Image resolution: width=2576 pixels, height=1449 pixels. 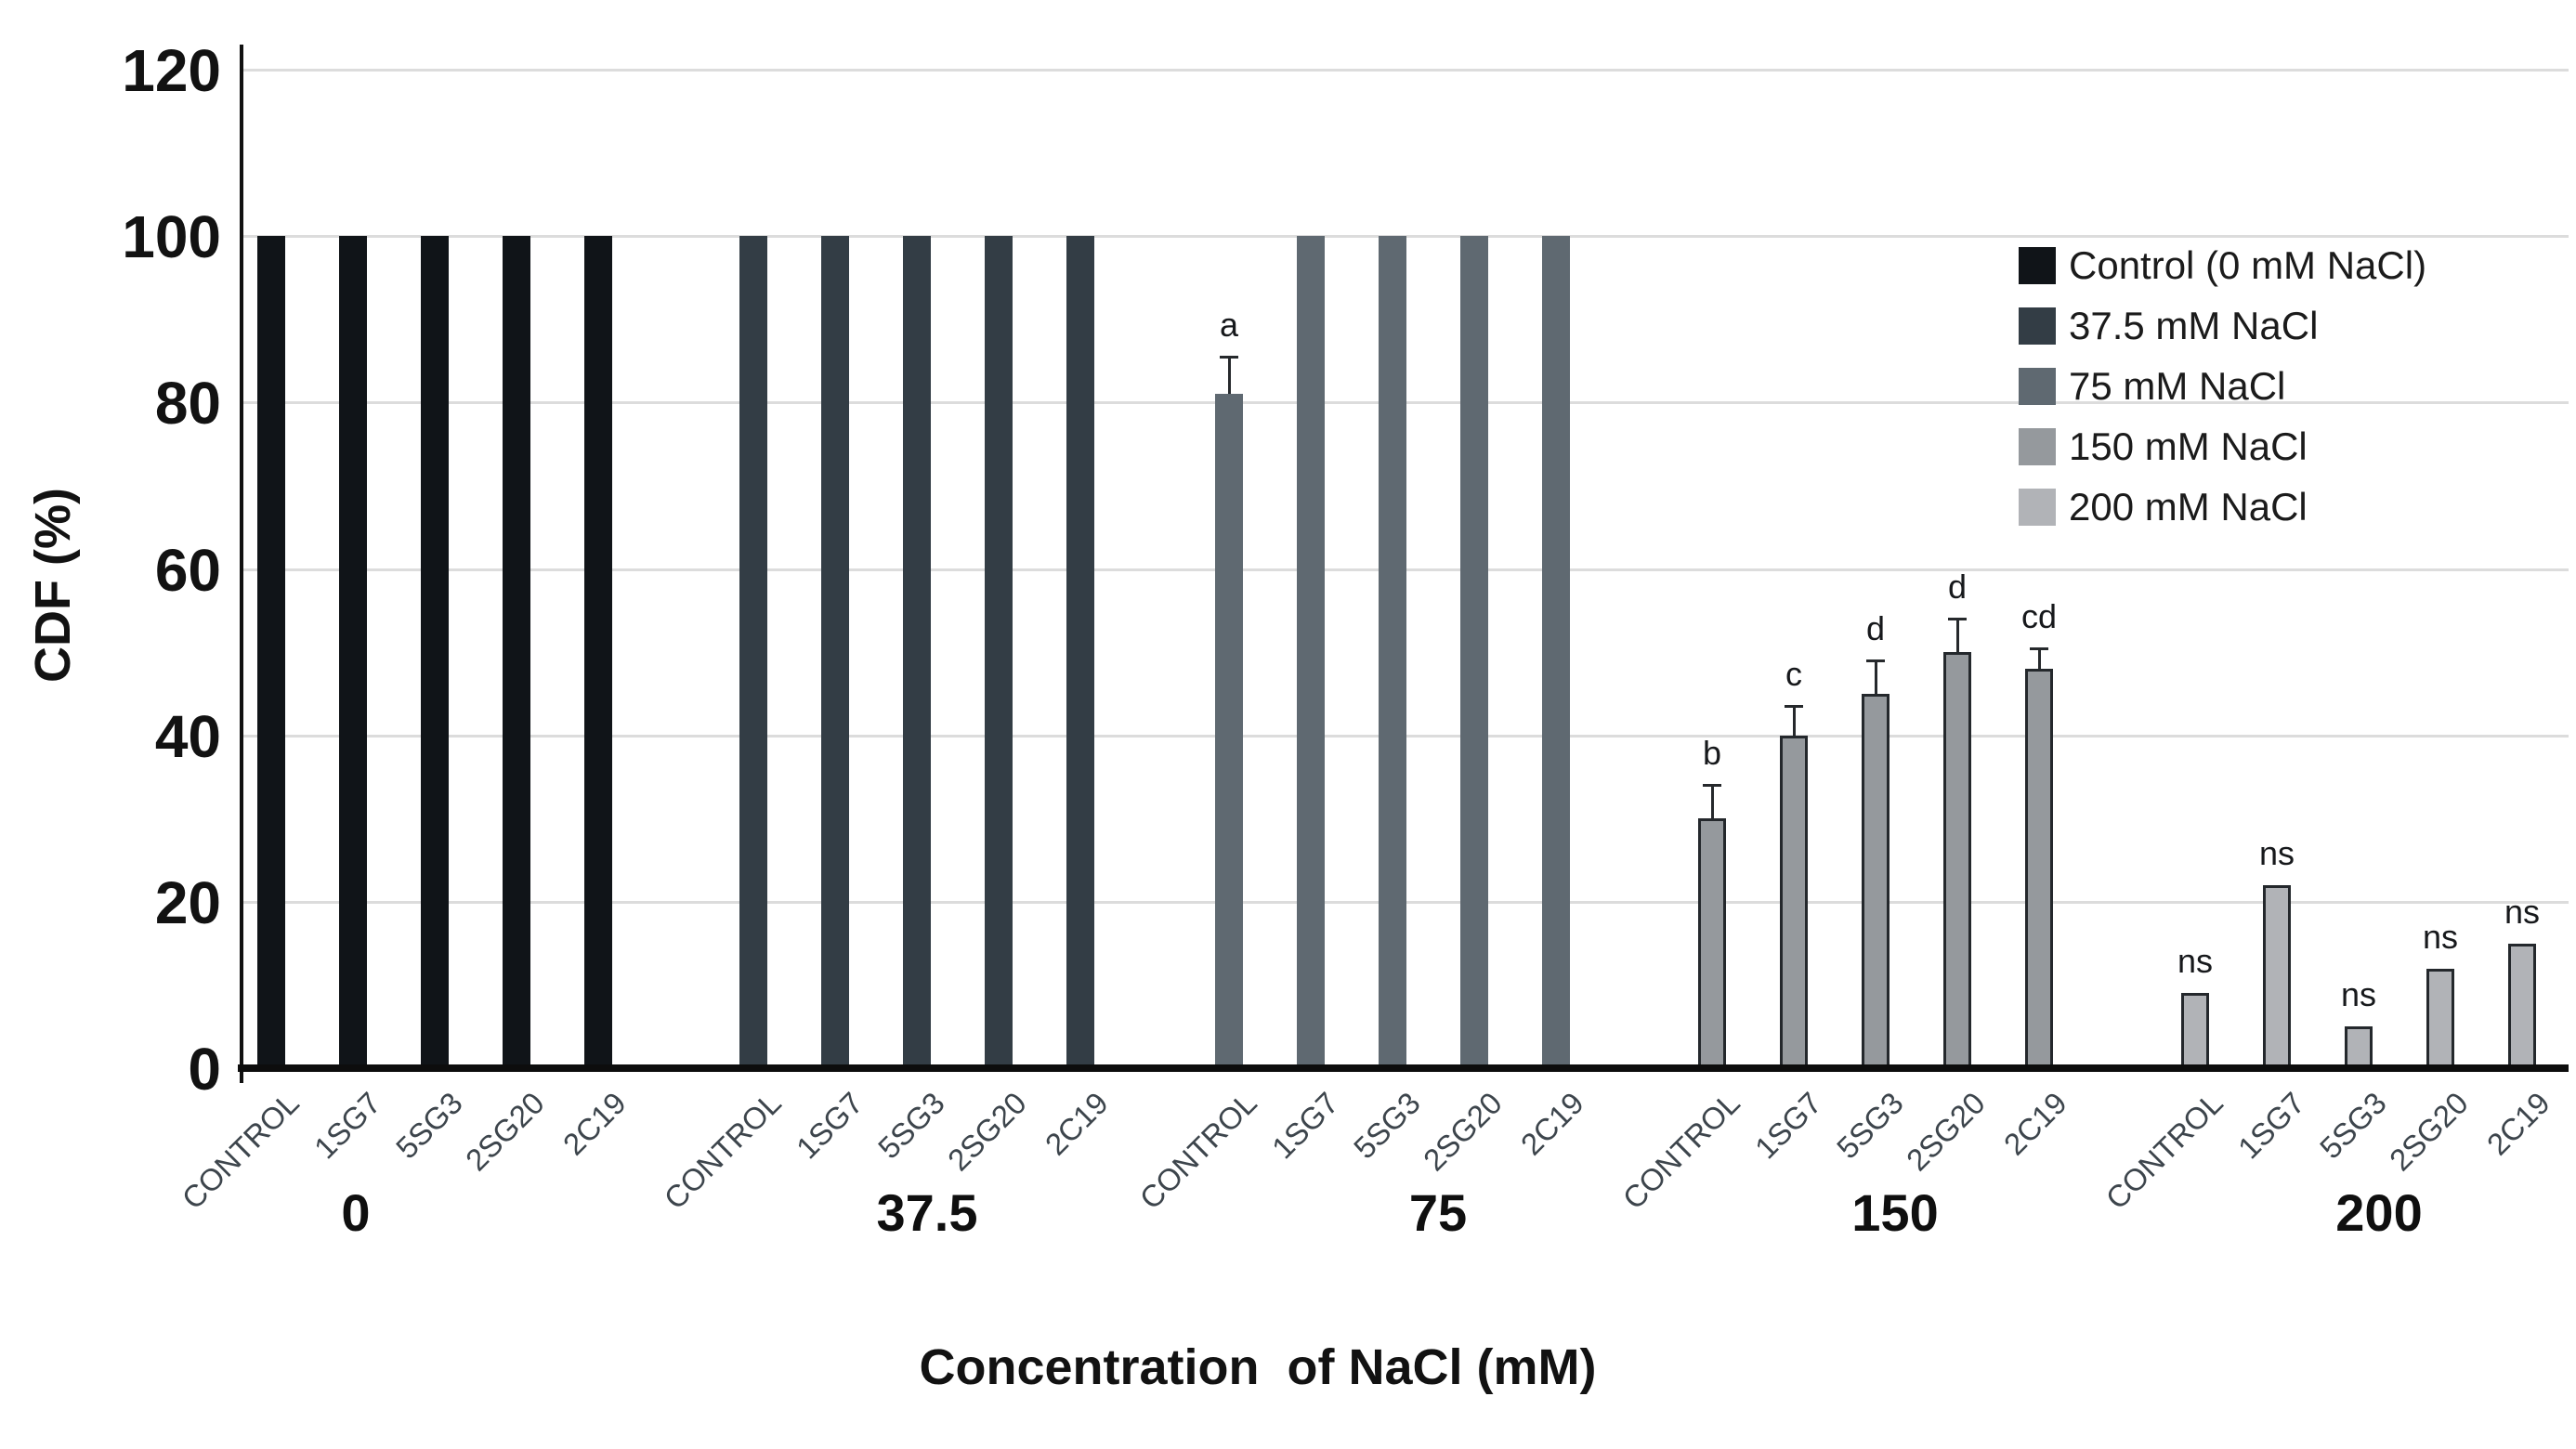 I want to click on group-label-75: 75, so click(x=1438, y=1212).